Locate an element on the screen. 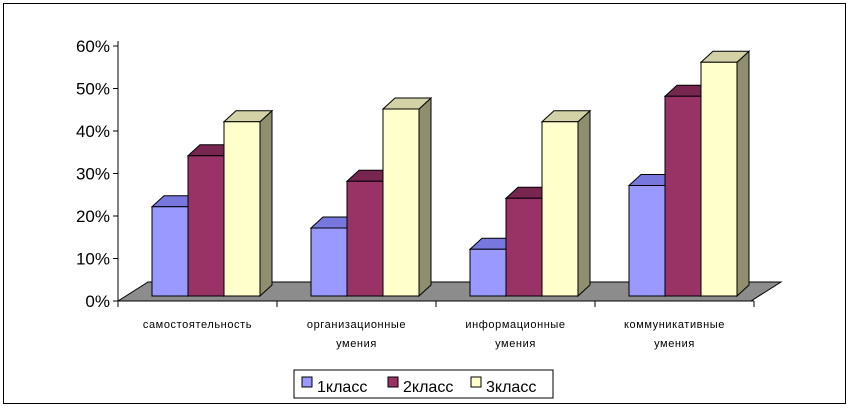  y-tick-label: 40% is located at coordinates (93, 131).